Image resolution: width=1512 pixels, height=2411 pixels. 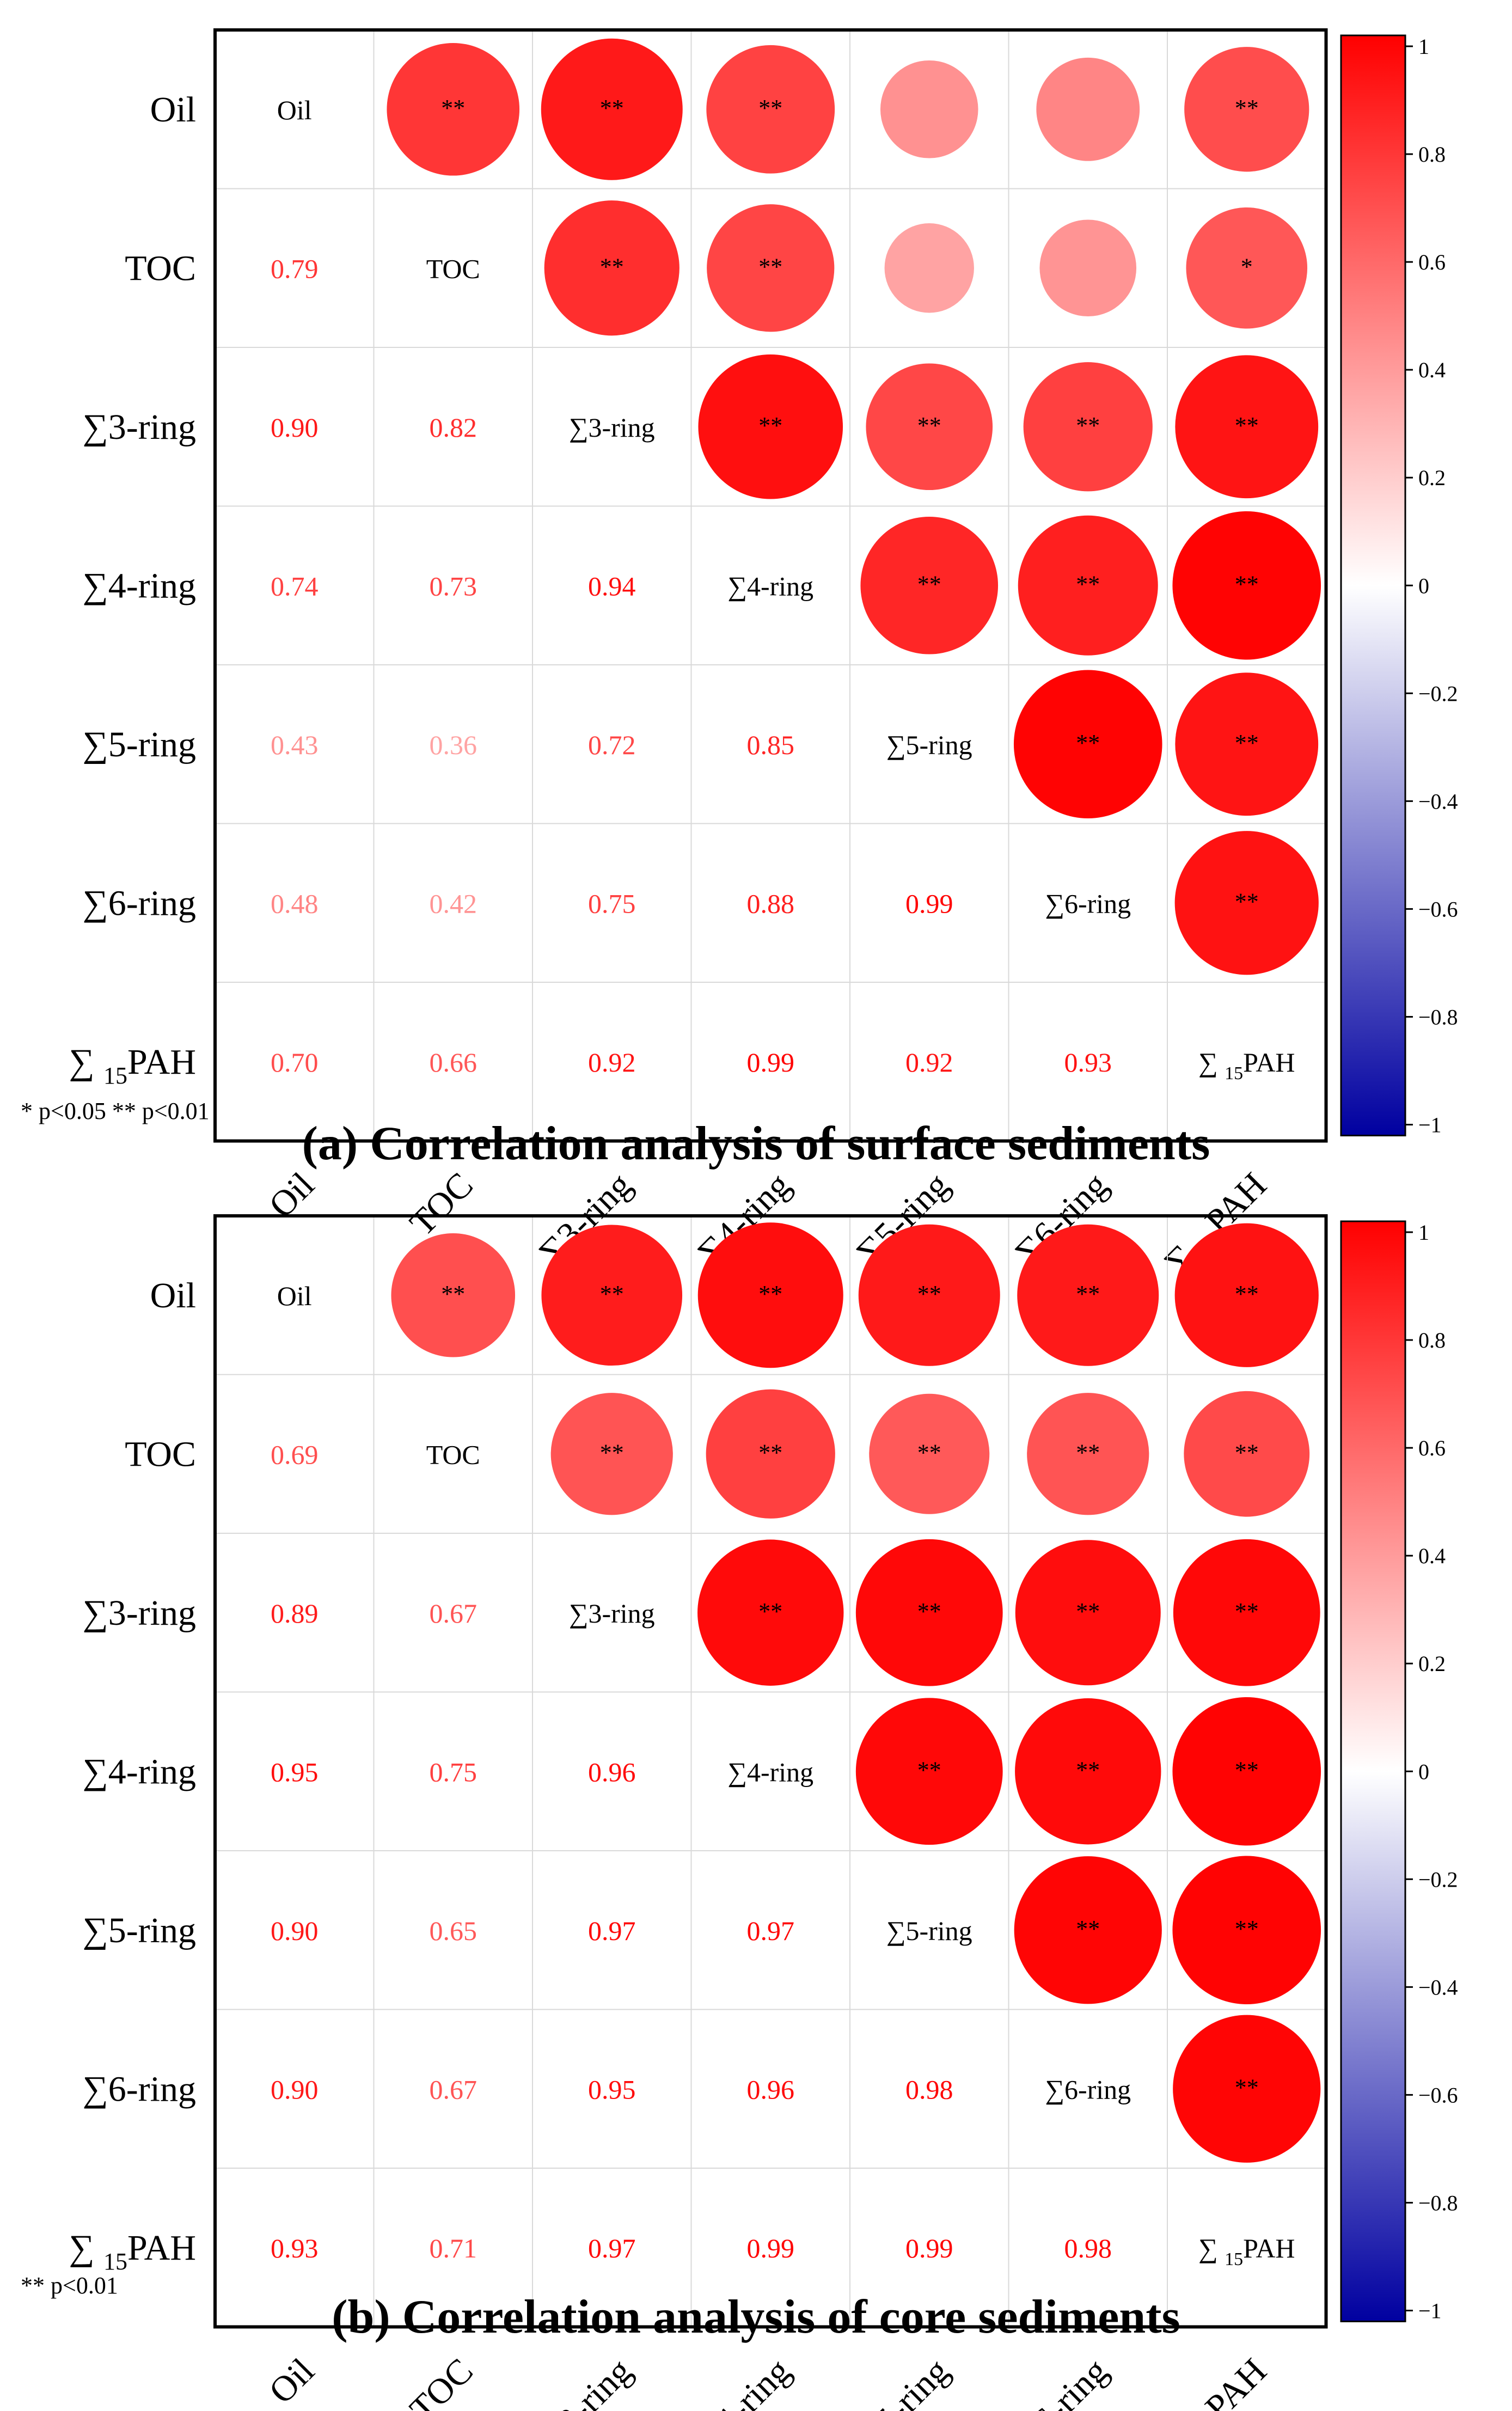 What do you see at coordinates (69, 2285) in the screenshot?
I see `significance-note-b: ** p<0.01` at bounding box center [69, 2285].